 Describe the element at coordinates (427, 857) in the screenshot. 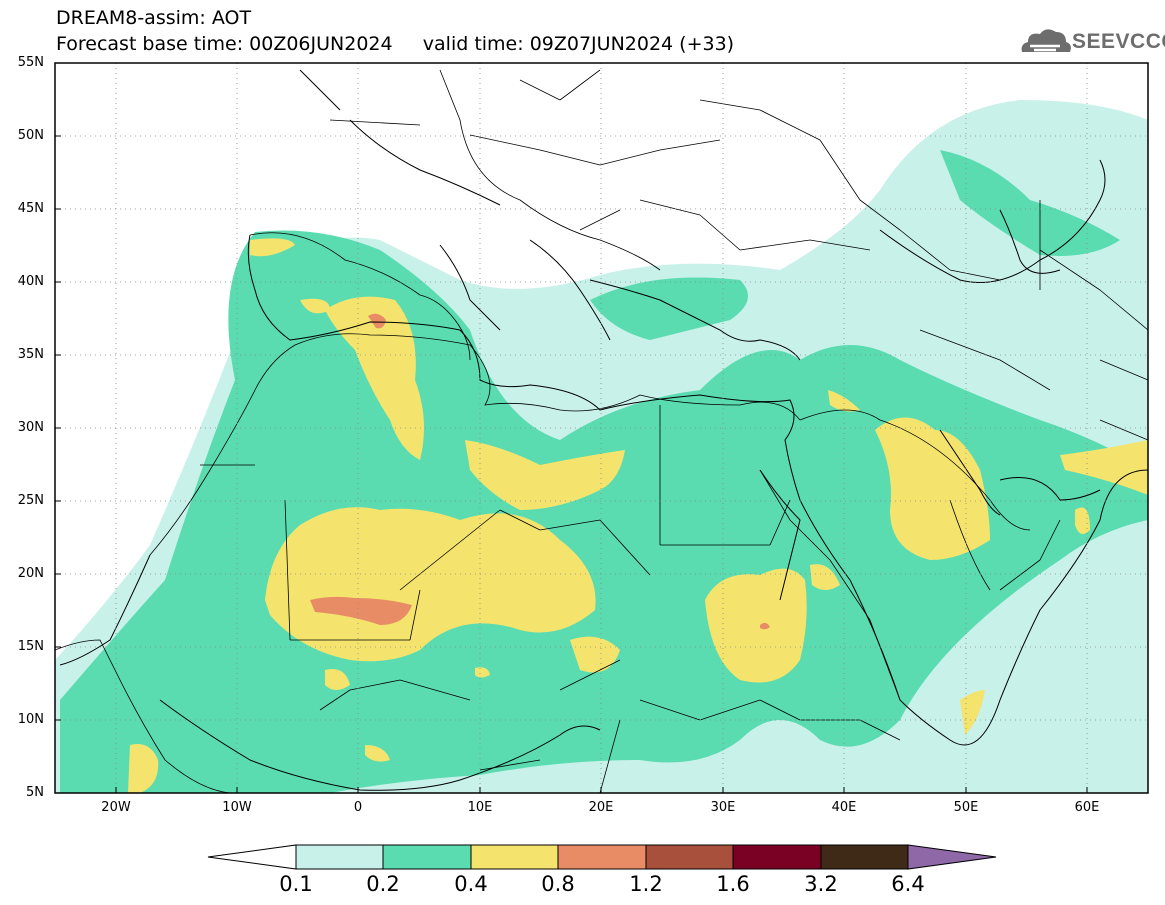

I see `colorbar-swatch-0.2-0.4` at that location.